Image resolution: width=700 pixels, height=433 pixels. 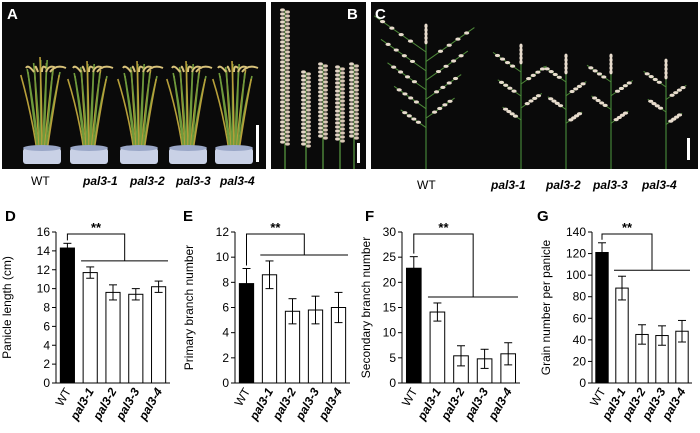 I want to click on y-tick-label: 140, so click(x=576, y=232).